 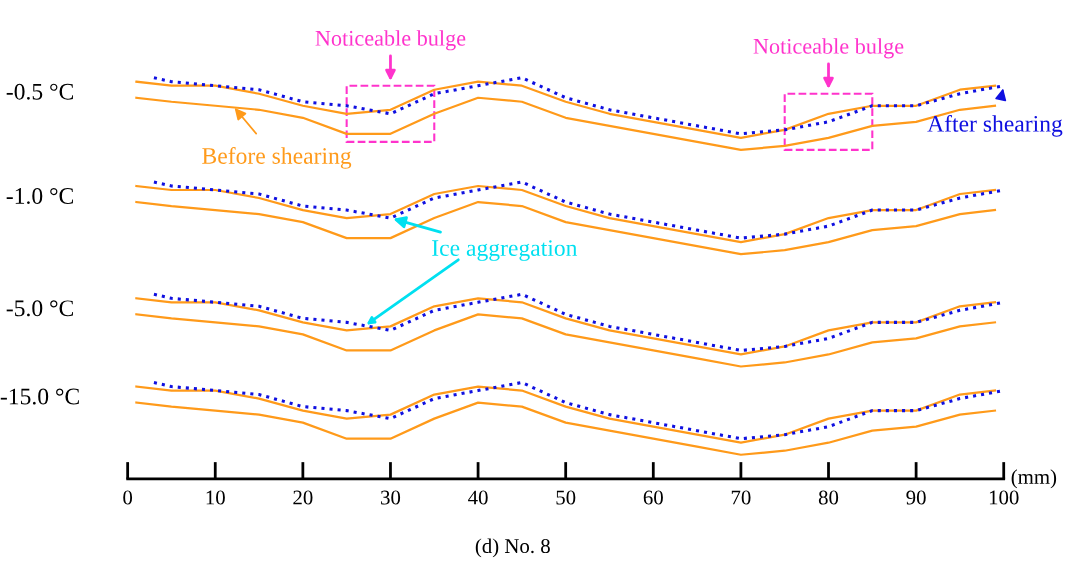 What do you see at coordinates (303, 497) in the screenshot?
I see `x-tick-label: 20` at bounding box center [303, 497].